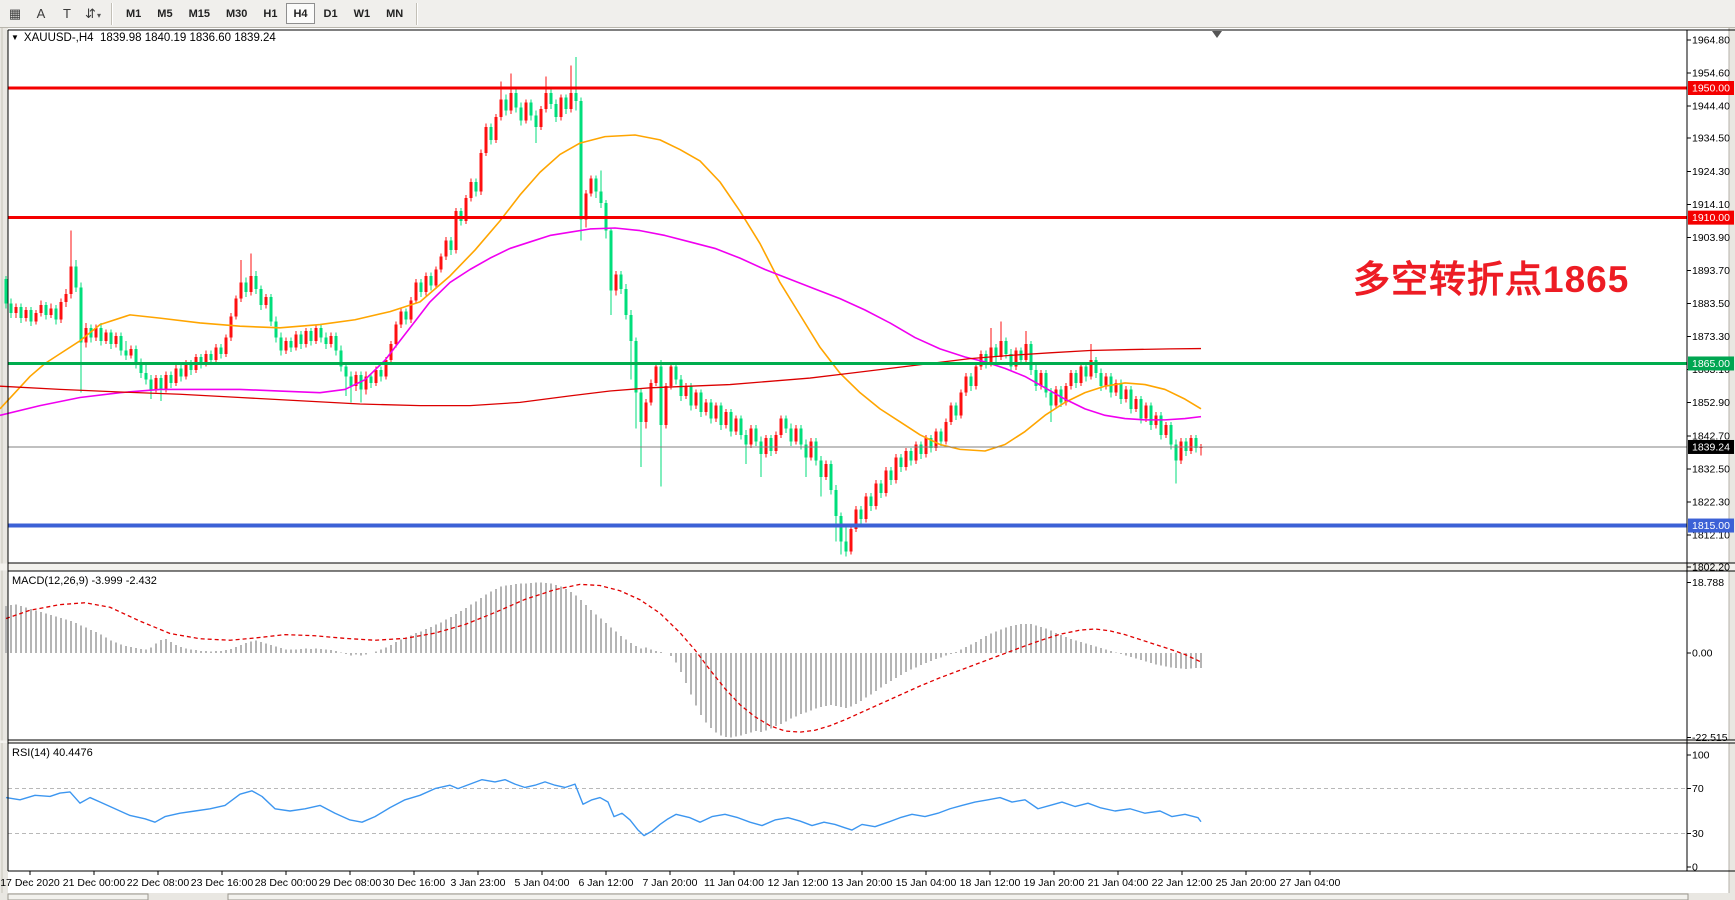  Describe the element at coordinates (1698, 834) in the screenshot. I see `svg-text: 30` at that location.